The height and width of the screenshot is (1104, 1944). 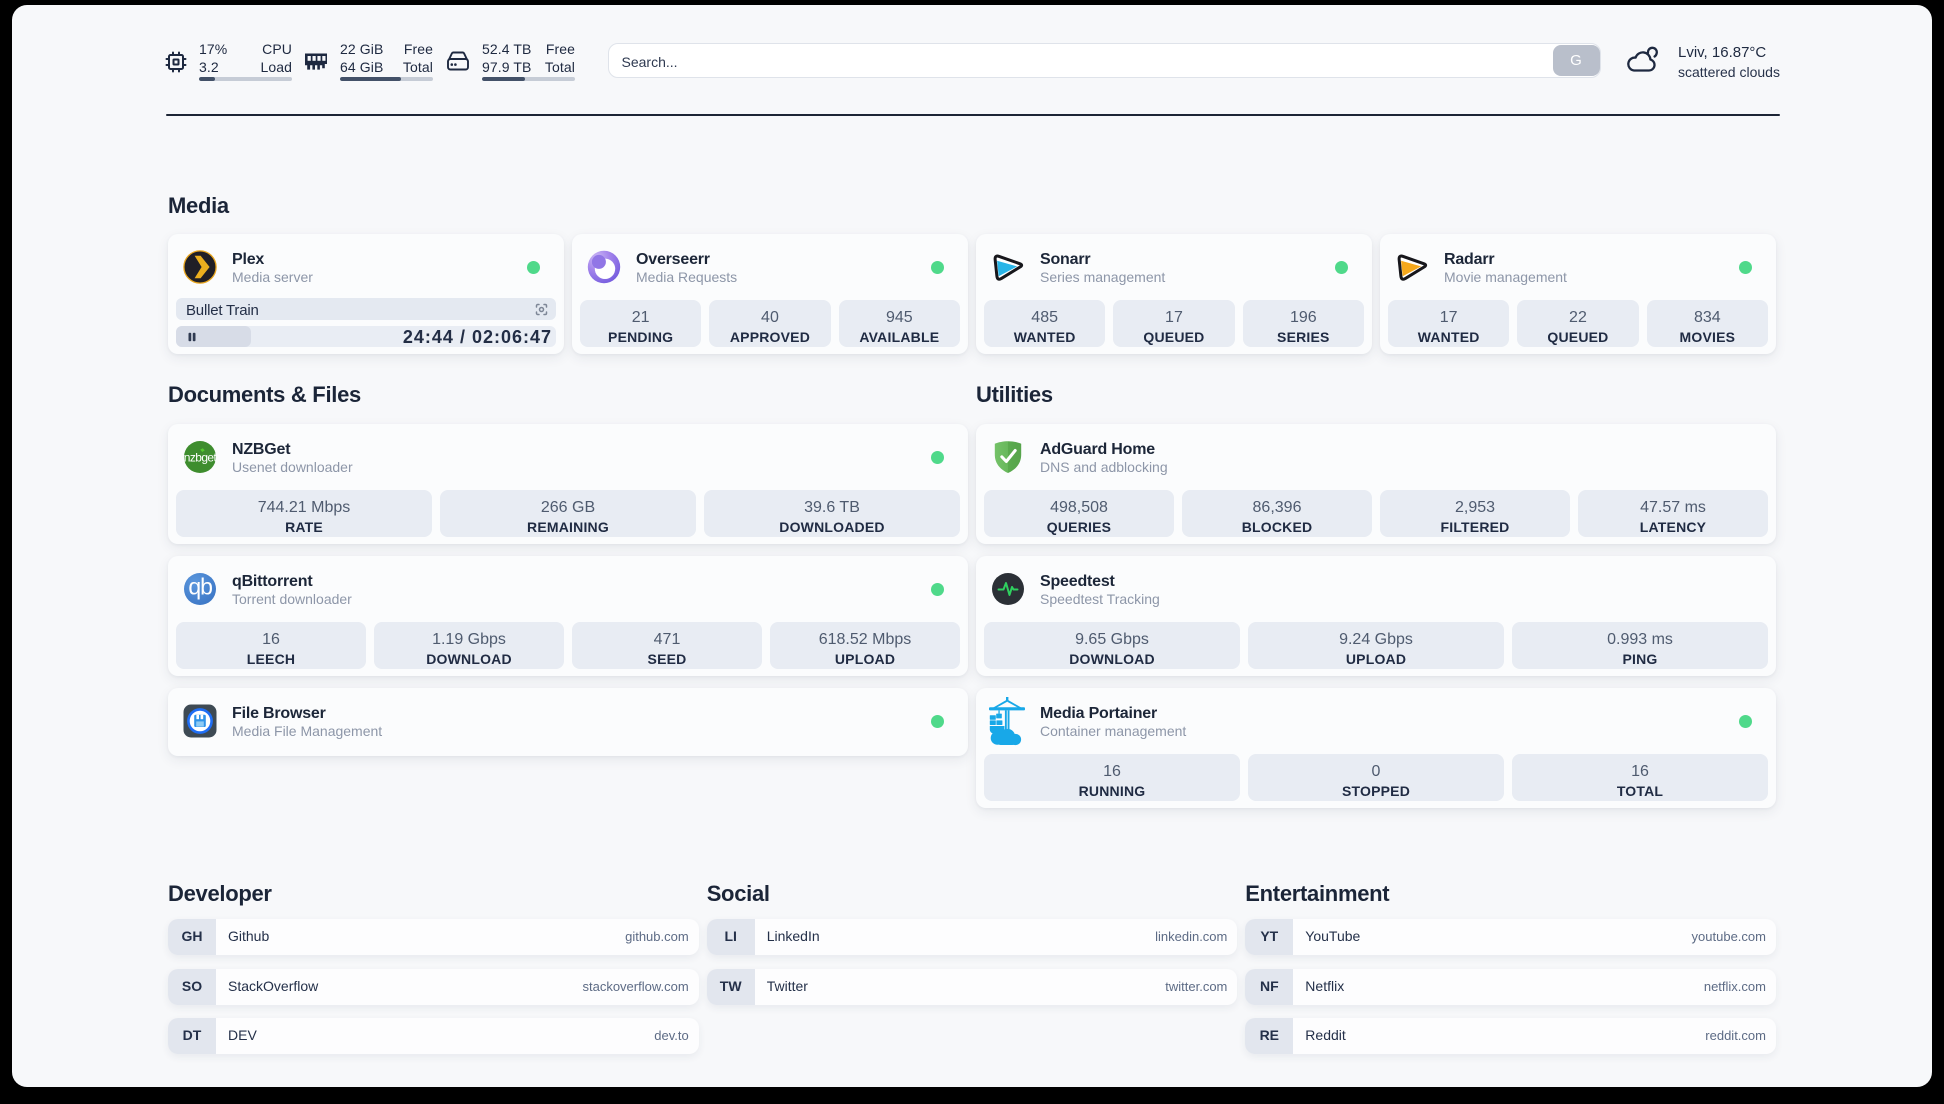 What do you see at coordinates (200, 458) in the screenshot?
I see `svg-text: nzbget` at bounding box center [200, 458].